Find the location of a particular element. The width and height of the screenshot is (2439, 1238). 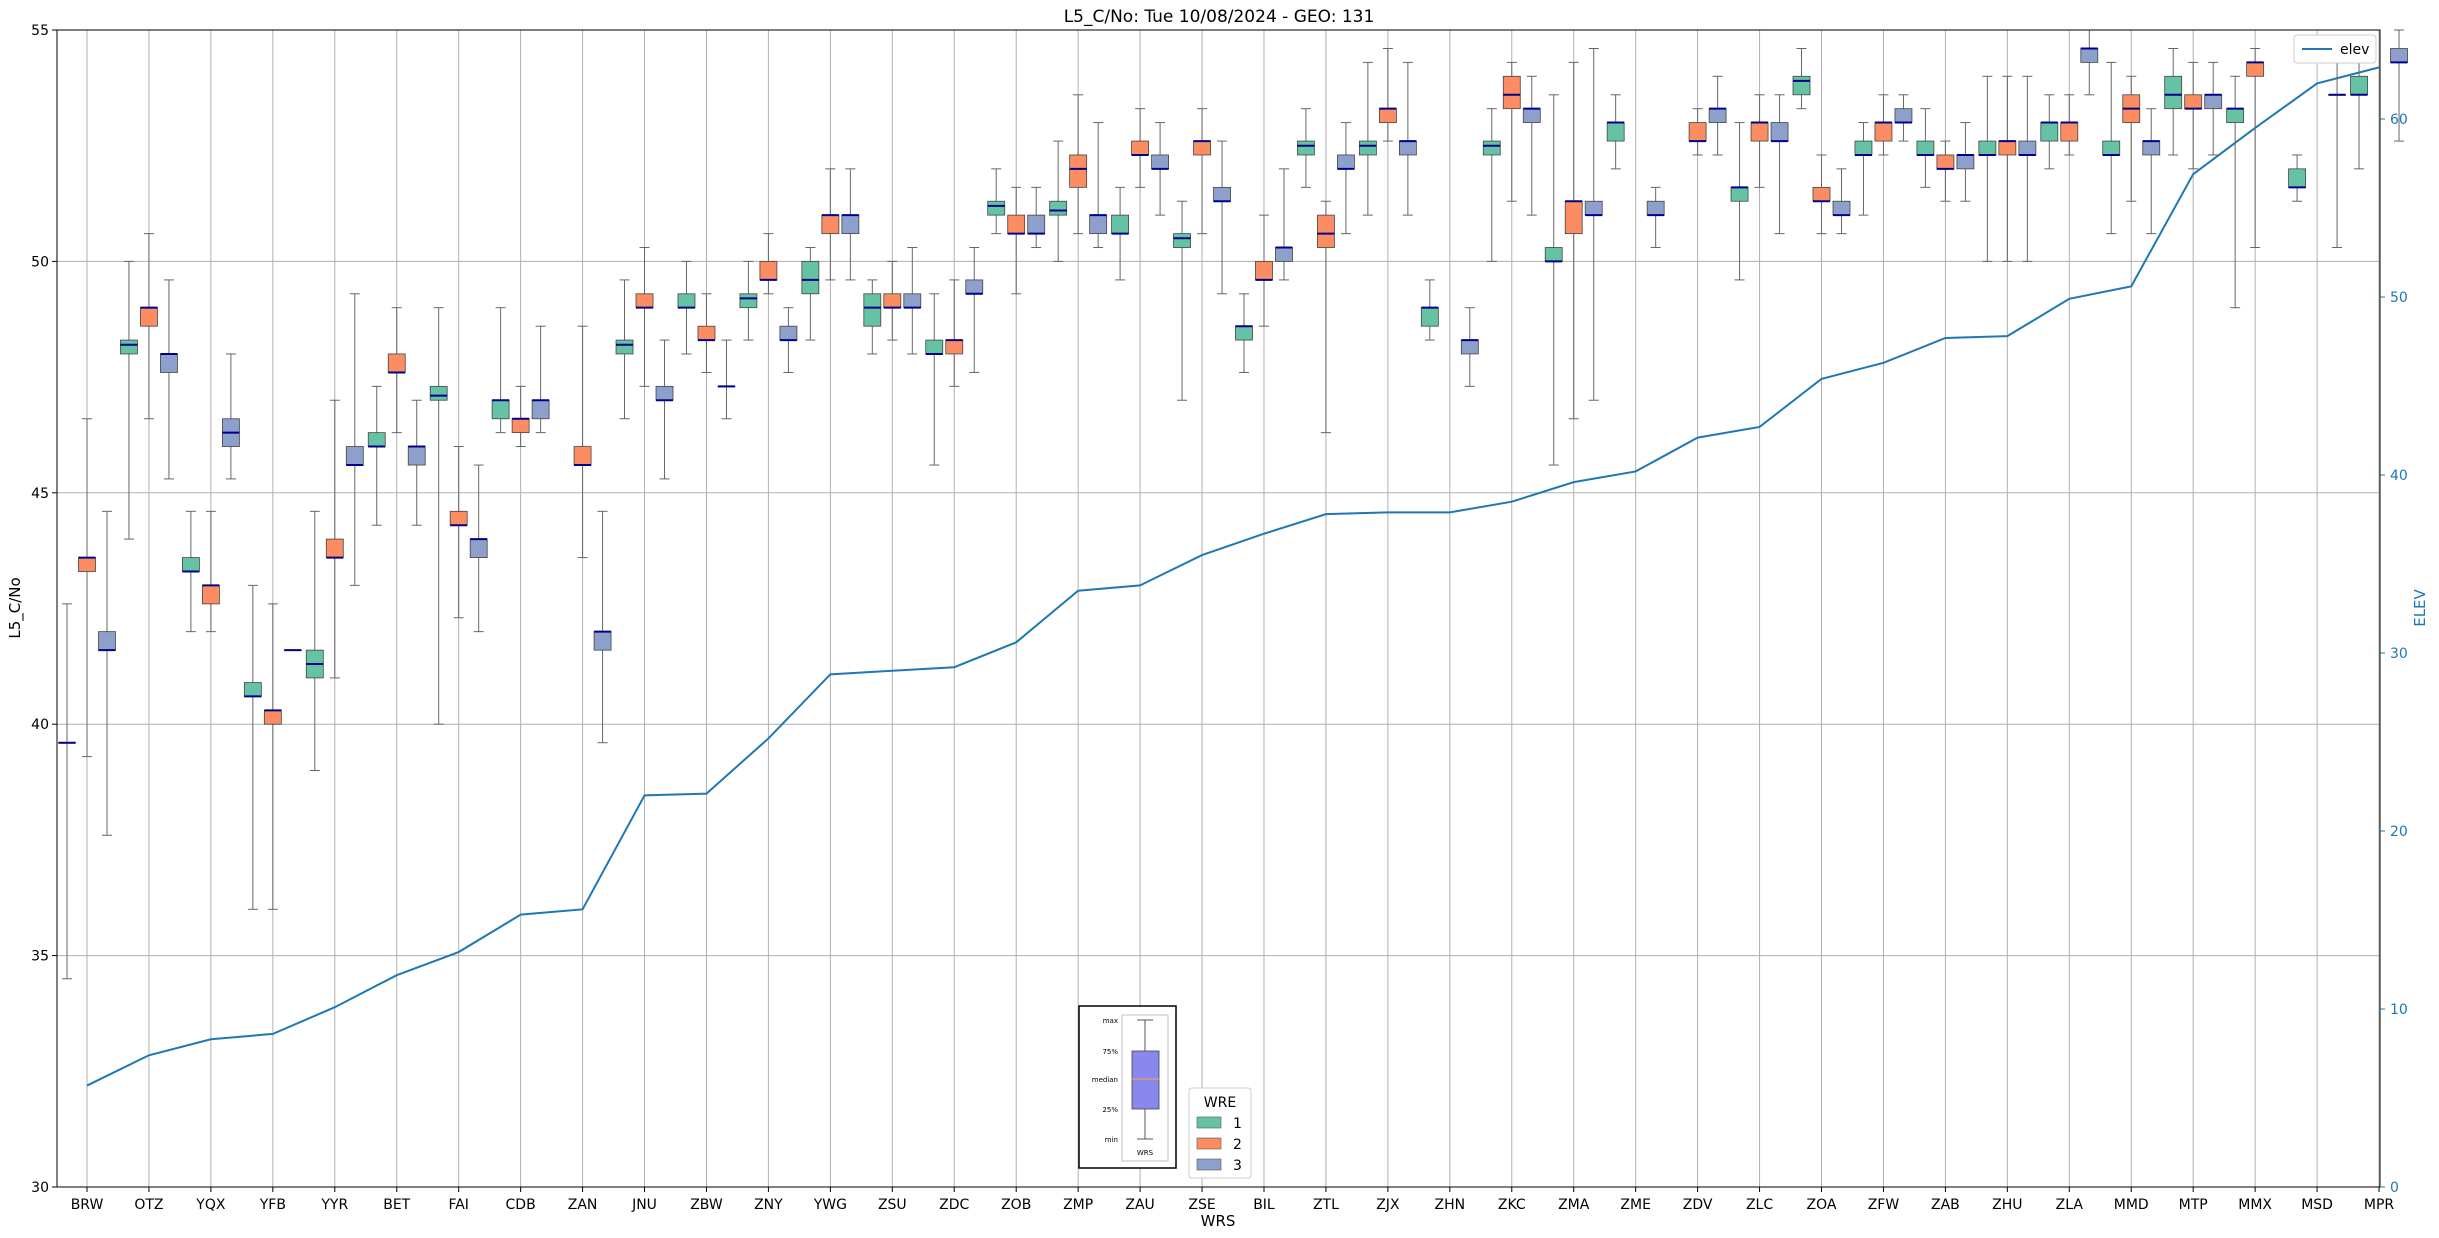

x-tick-label: ZFW is located at coordinates (1884, 1205).